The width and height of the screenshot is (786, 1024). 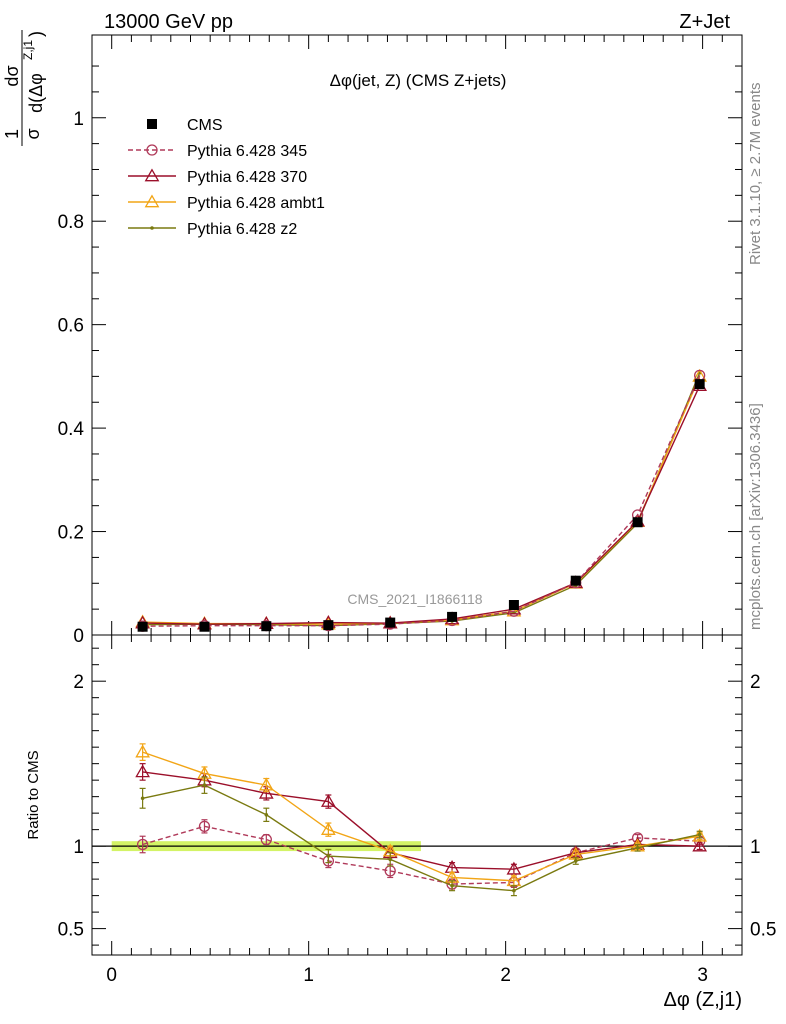 What do you see at coordinates (308, 975) in the screenshot?
I see `x-tick-label: 1` at bounding box center [308, 975].